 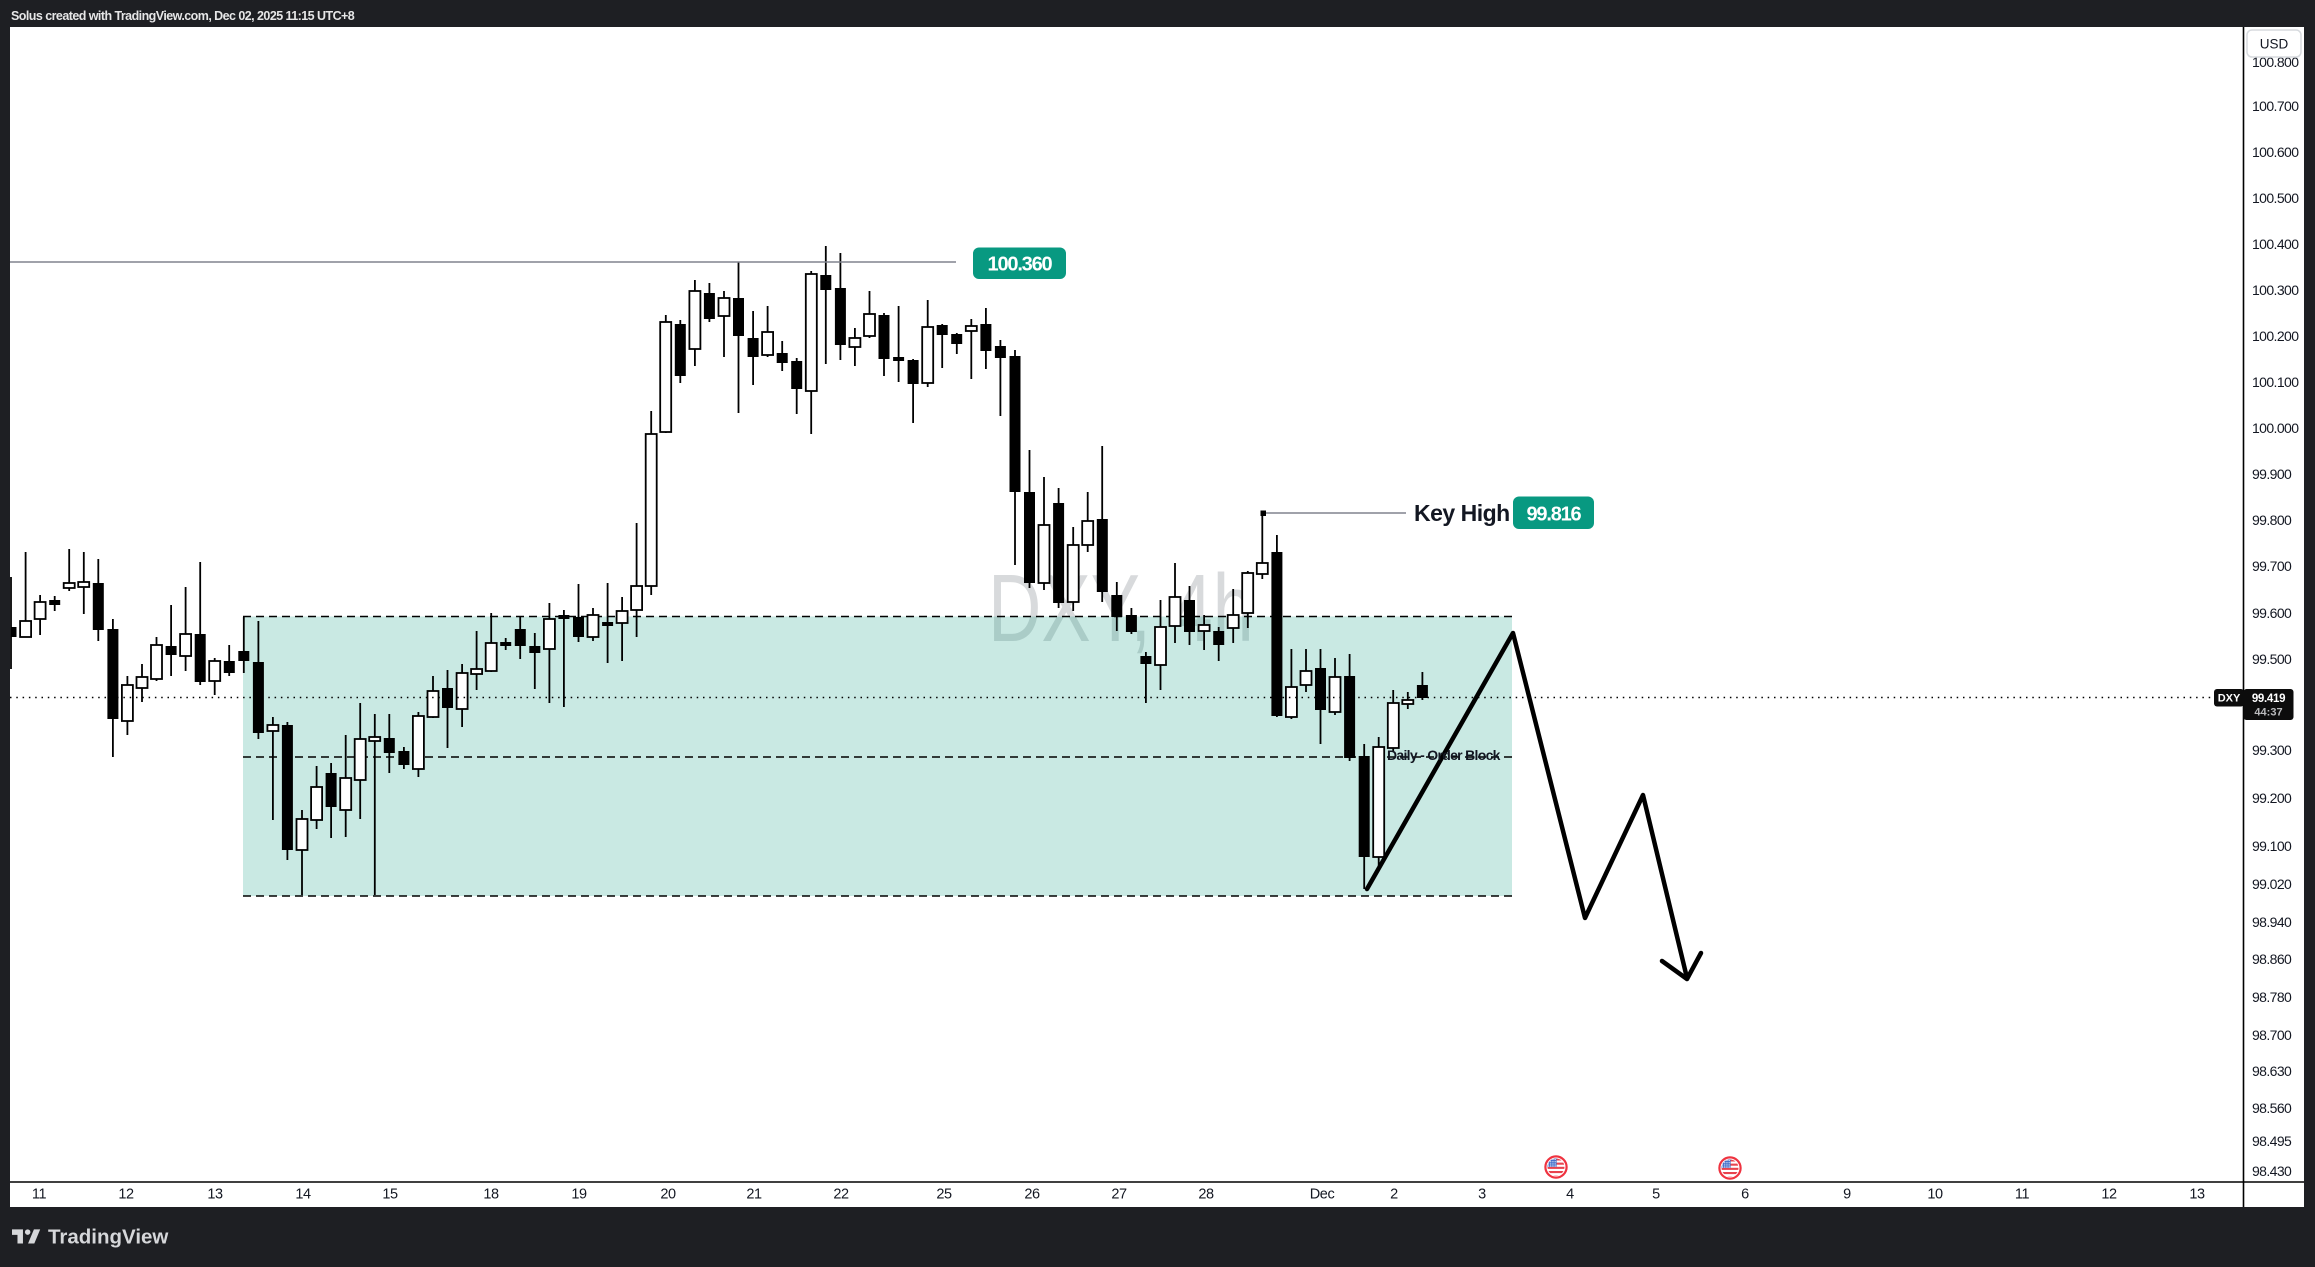 I want to click on svg-text: TradingView, so click(x=108, y=1237).